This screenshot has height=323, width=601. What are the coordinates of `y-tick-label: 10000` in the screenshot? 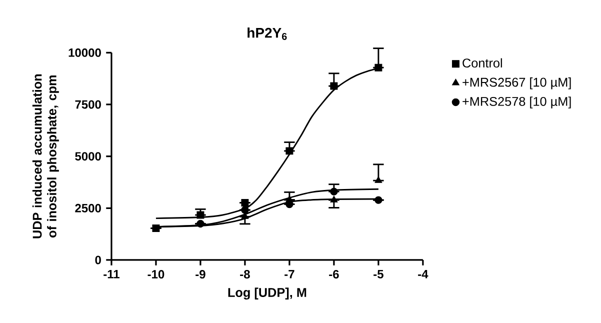 It's located at (84, 52).